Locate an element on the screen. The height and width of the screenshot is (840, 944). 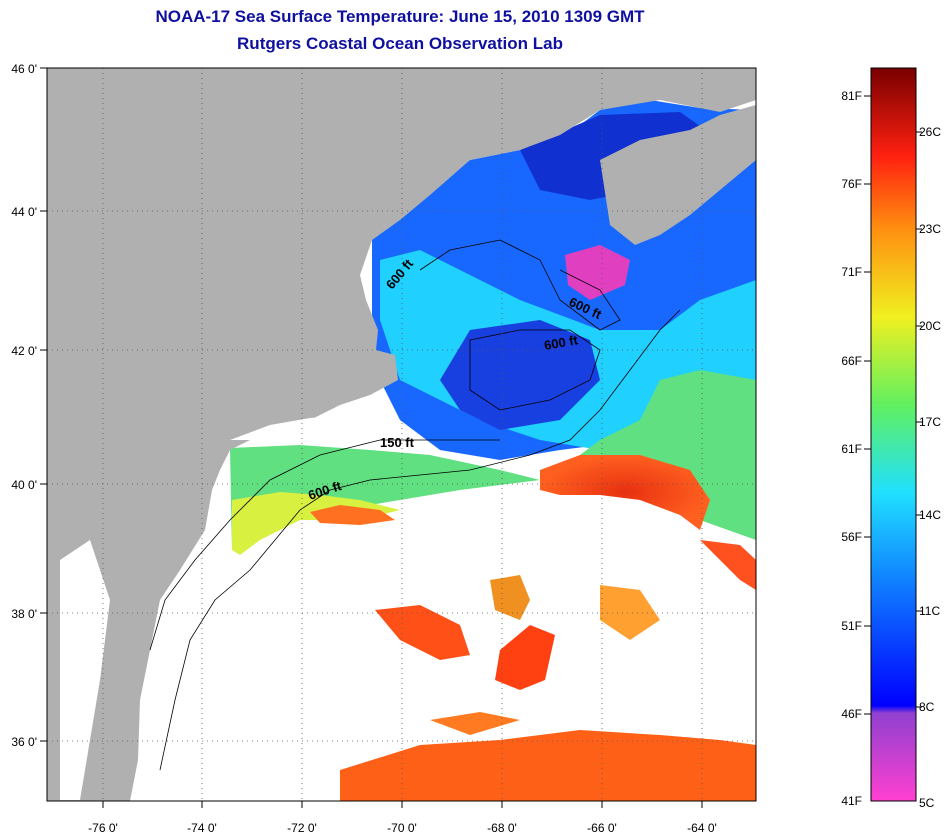
colorbar is located at coordinates (893, 434).